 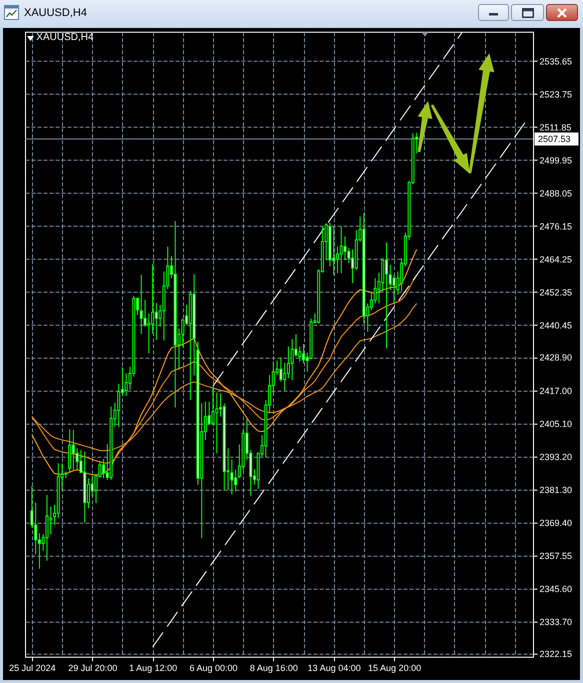 I want to click on y-tick-label: 2476.15, so click(x=556, y=227).